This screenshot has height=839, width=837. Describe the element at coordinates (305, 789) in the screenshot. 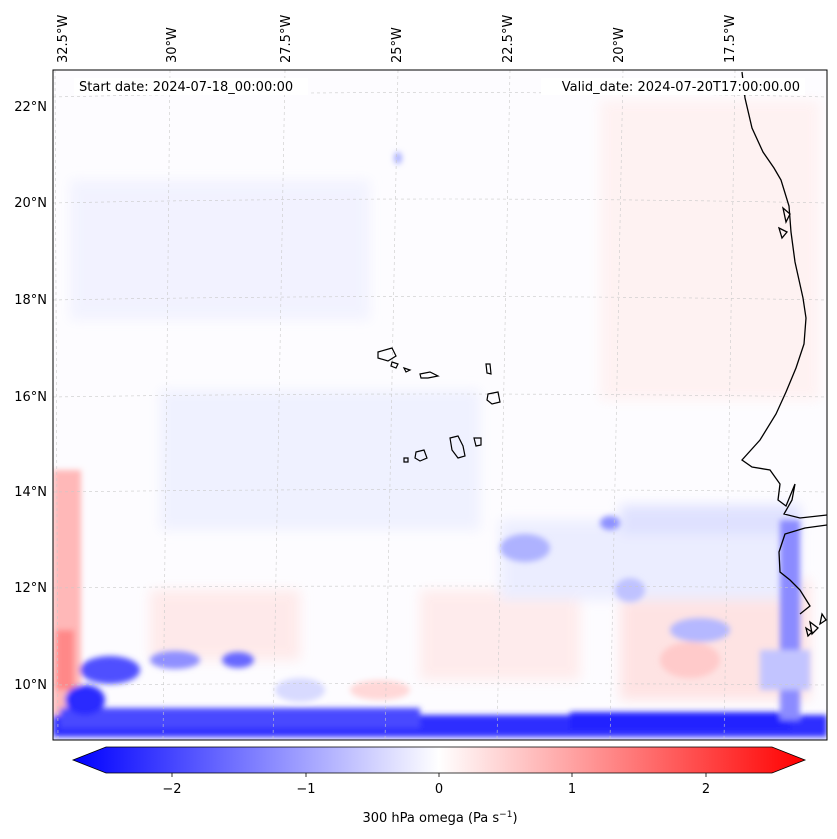

I see `colorbar-tick-label: −1` at that location.